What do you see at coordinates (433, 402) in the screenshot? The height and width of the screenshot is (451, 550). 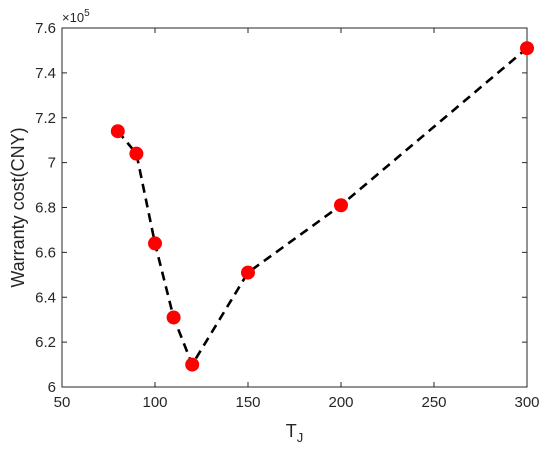 I see `x-tick-label: 250` at bounding box center [433, 402].